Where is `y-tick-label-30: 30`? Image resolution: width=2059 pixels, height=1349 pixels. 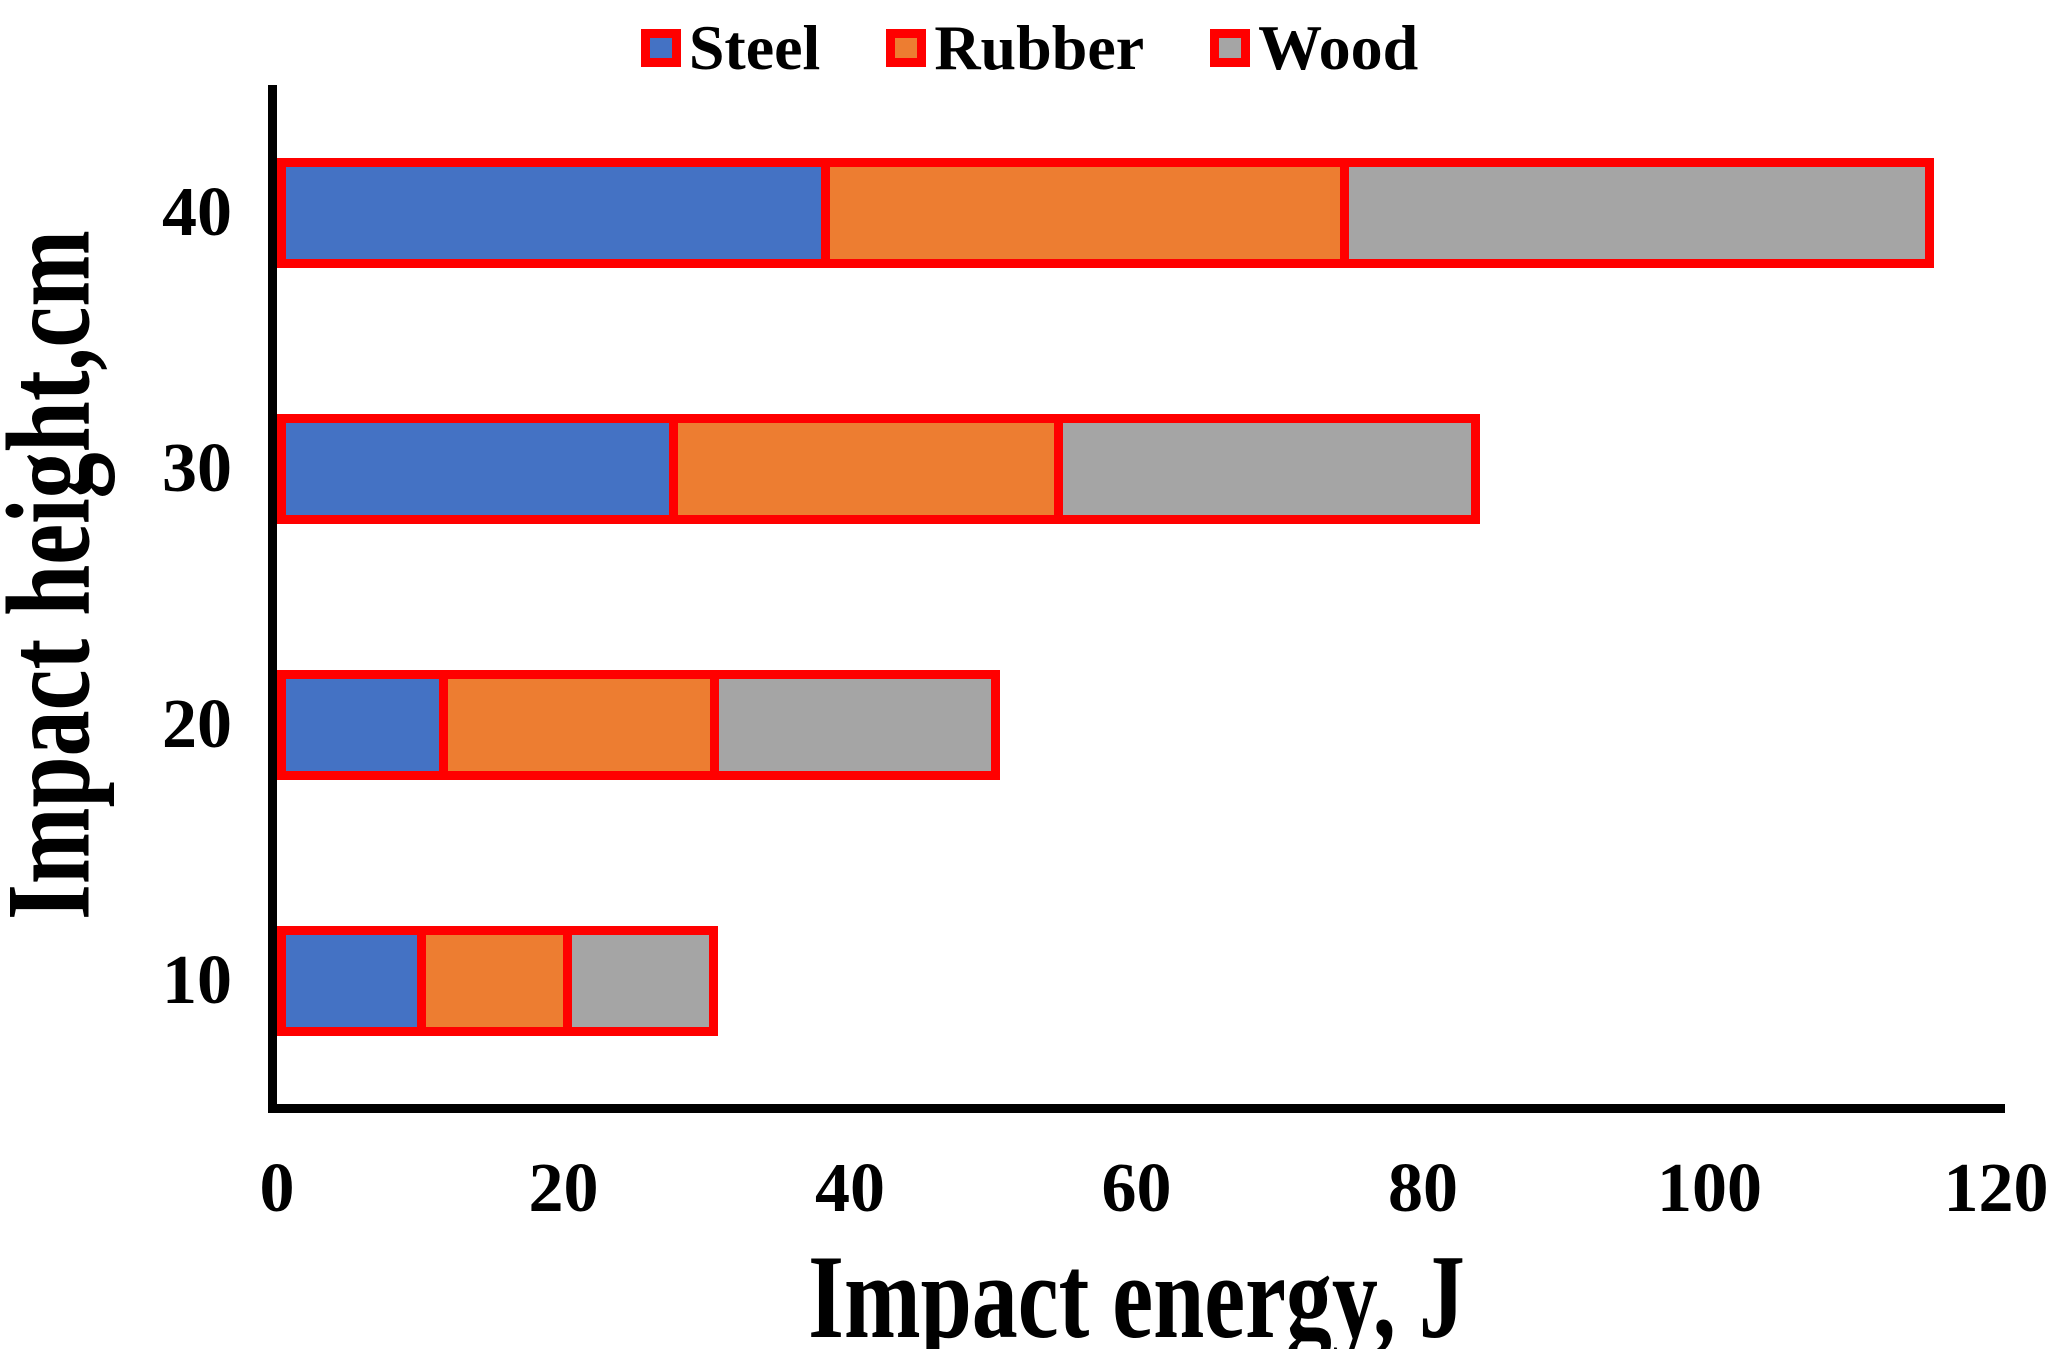
y-tick-label-30: 30 is located at coordinates (197, 468).